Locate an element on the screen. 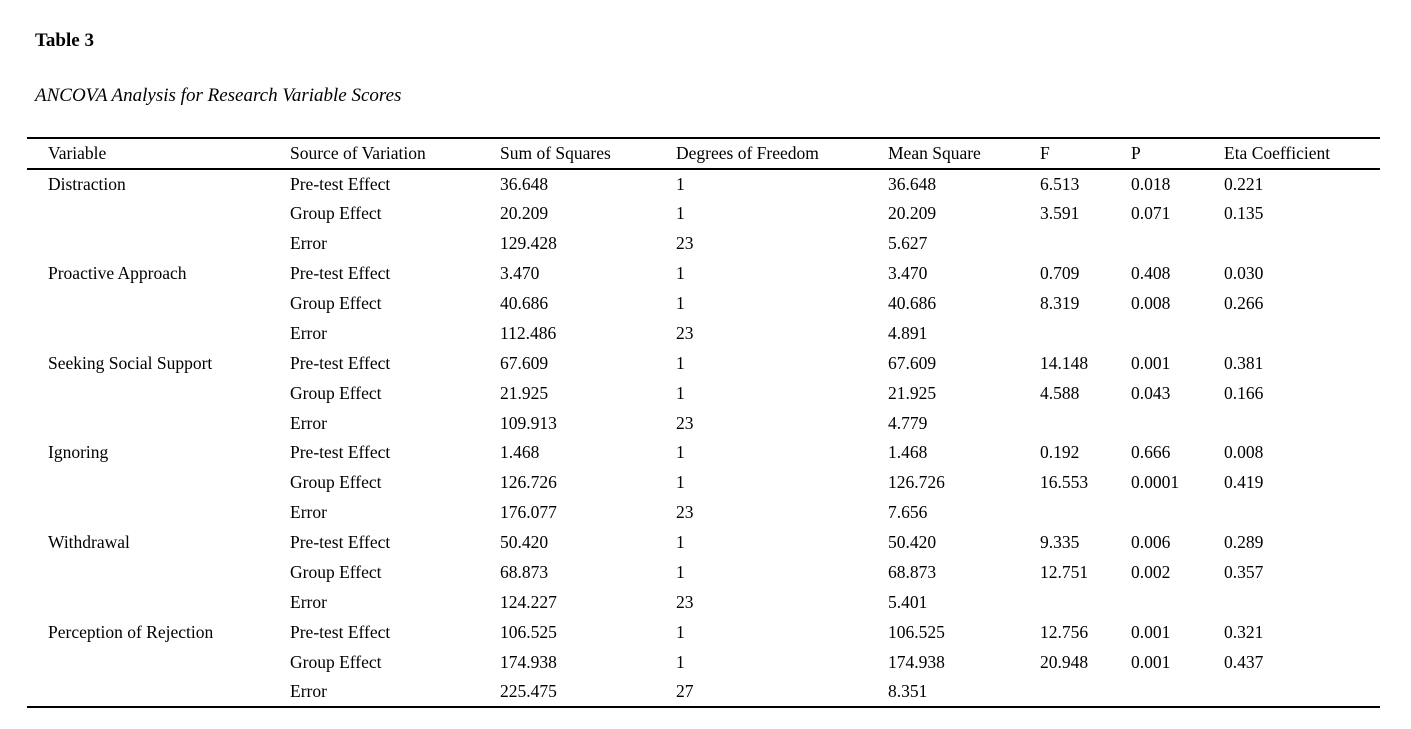 This screenshot has width=1411, height=729. table-cell: 8.351 is located at coordinates (908, 691).